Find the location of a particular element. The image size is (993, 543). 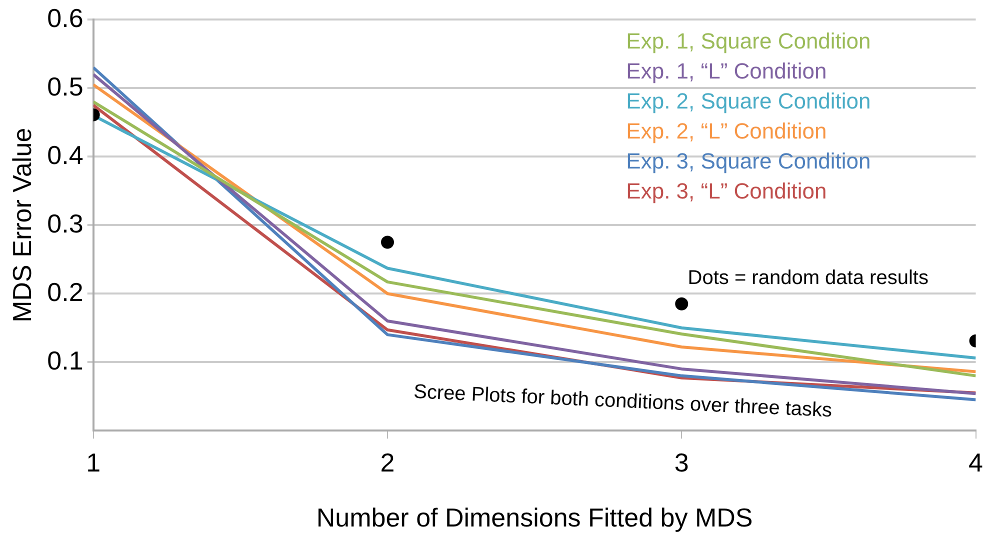

x-tick-label: 3 is located at coordinates (681, 462).